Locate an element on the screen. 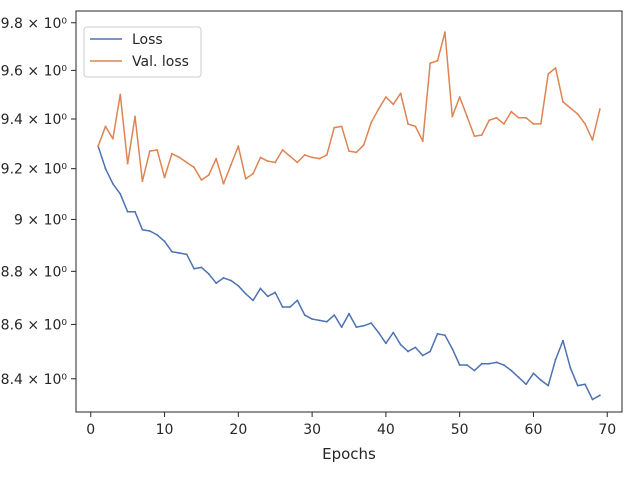  x-axis-label: Epochs is located at coordinates (349, 454).